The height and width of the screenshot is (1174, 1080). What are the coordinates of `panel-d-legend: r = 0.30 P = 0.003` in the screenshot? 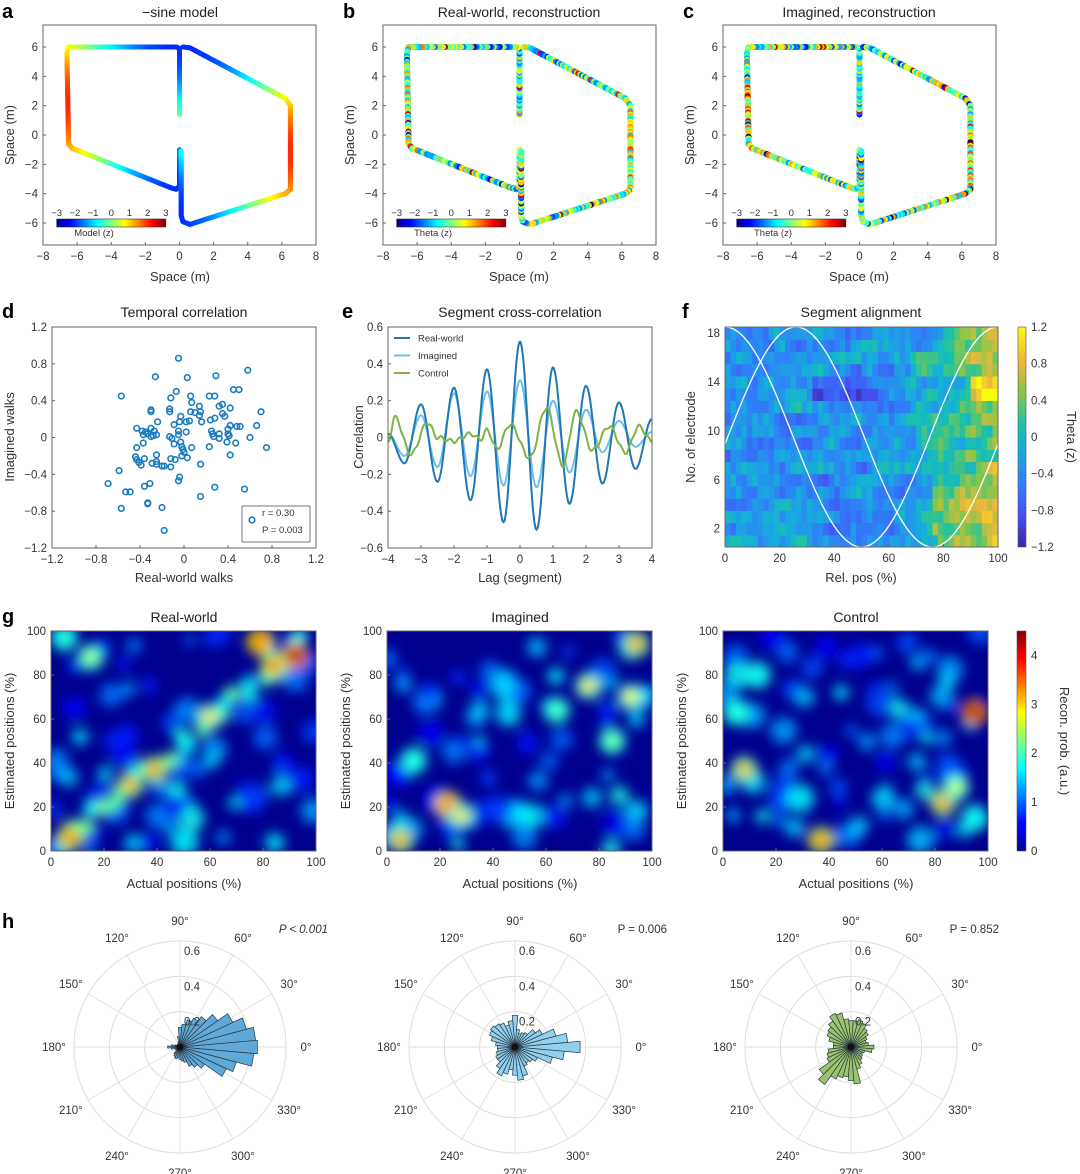 It's located at (276, 524).